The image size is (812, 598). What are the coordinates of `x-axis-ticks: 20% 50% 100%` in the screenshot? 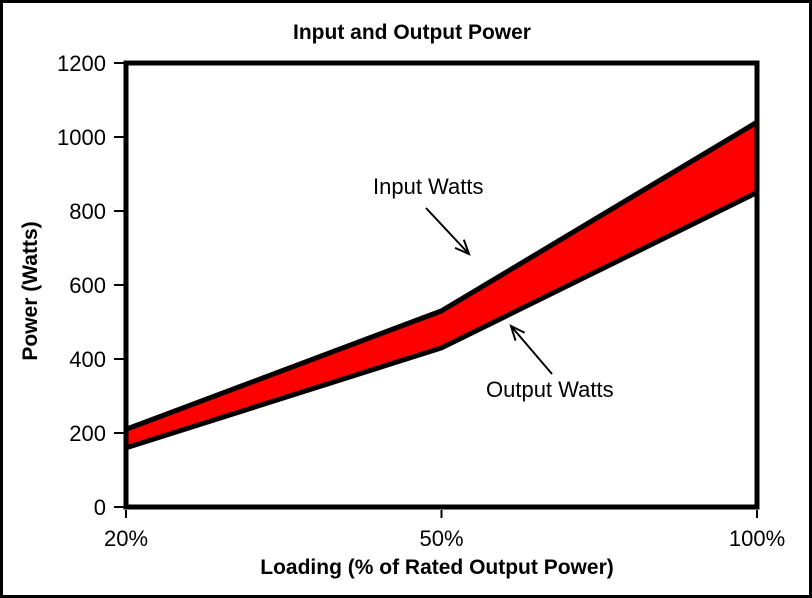 It's located at (444, 530).